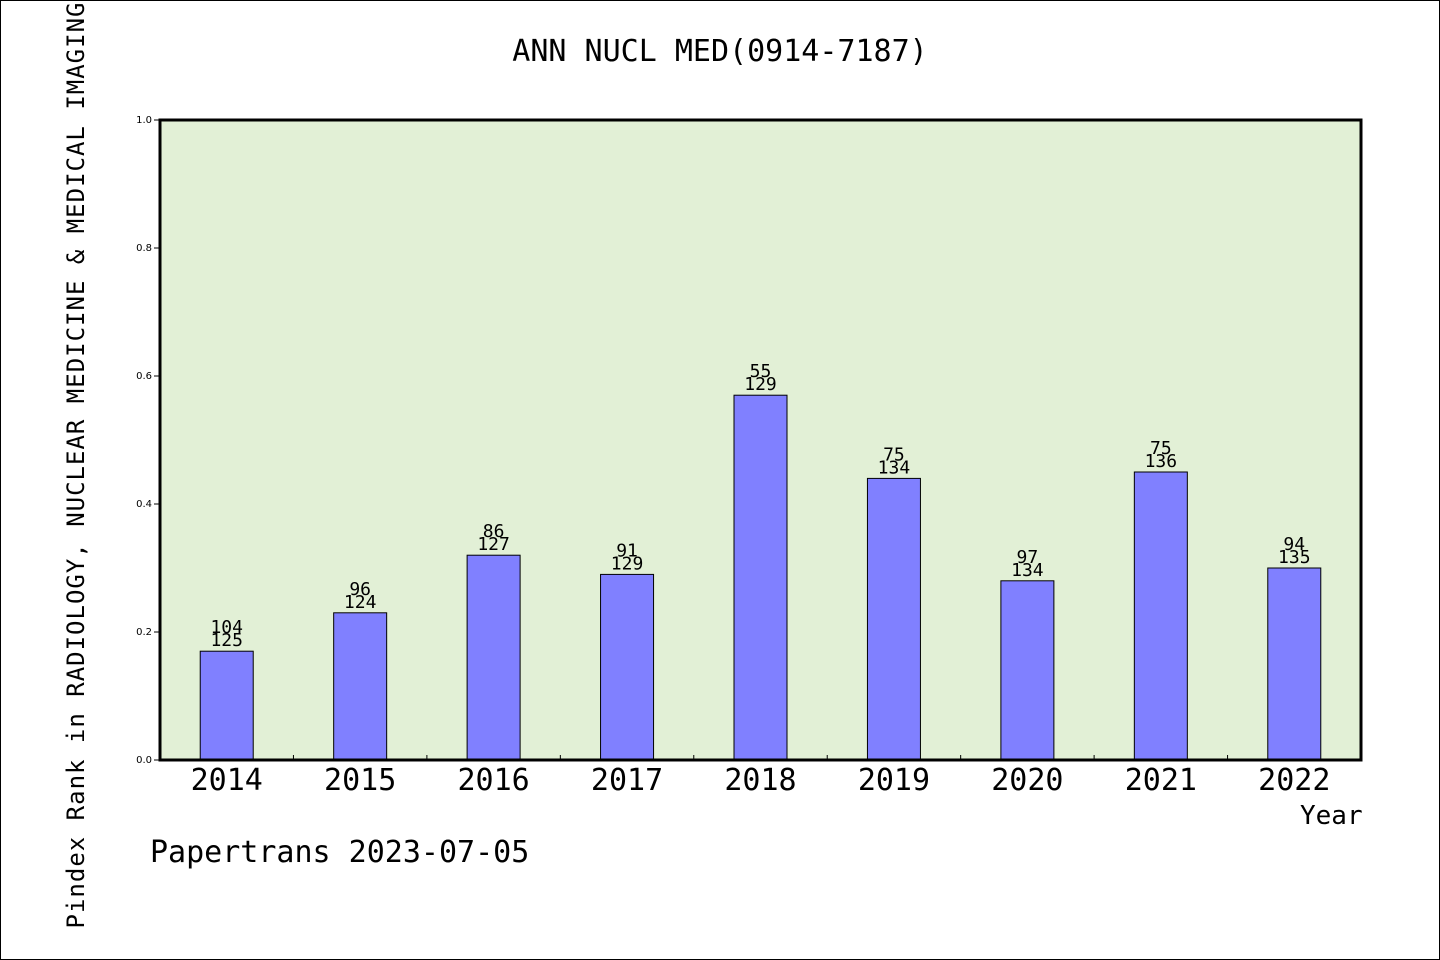 Image resolution: width=1440 pixels, height=960 pixels. What do you see at coordinates (627, 780) in the screenshot?
I see `x-tick-label: 2017` at bounding box center [627, 780].